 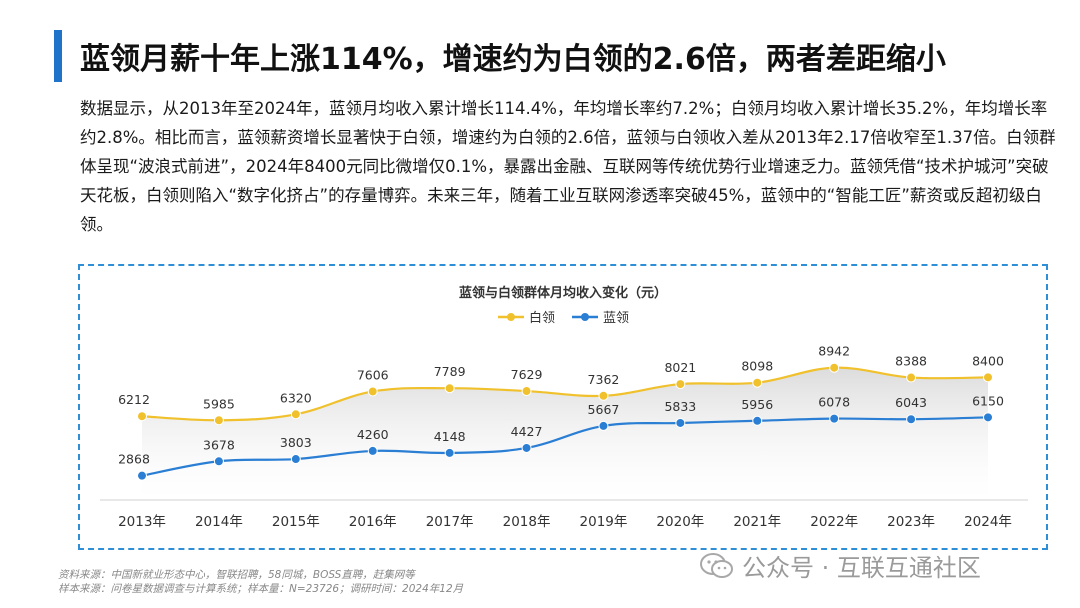 I want to click on white-collar-line, so click(x=565, y=394).